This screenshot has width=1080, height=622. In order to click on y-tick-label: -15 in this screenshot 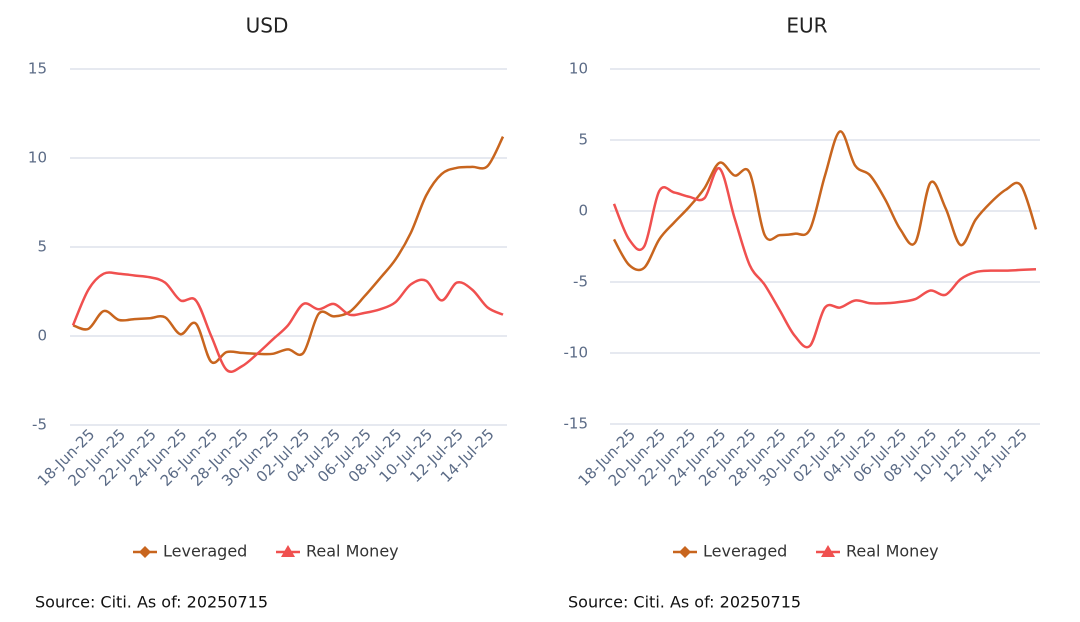, I will do `click(576, 424)`.